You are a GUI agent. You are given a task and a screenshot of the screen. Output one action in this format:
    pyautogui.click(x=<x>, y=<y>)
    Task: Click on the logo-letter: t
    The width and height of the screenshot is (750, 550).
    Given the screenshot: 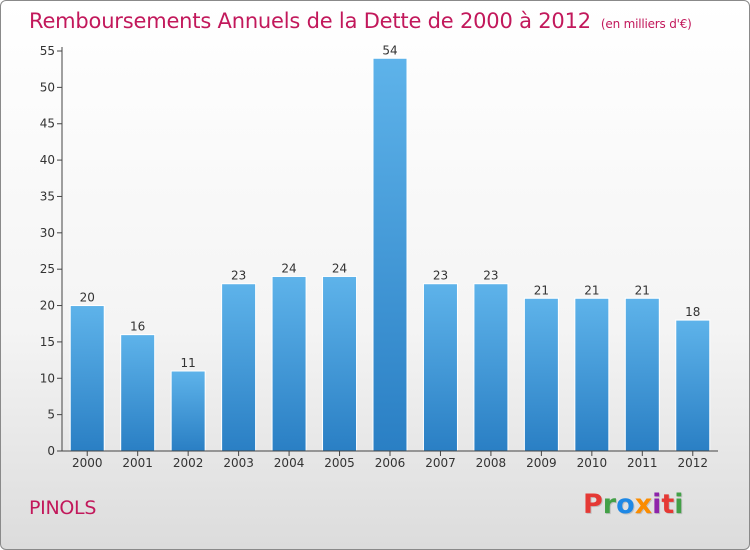 What is the action you would take?
    pyautogui.click(x=668, y=504)
    